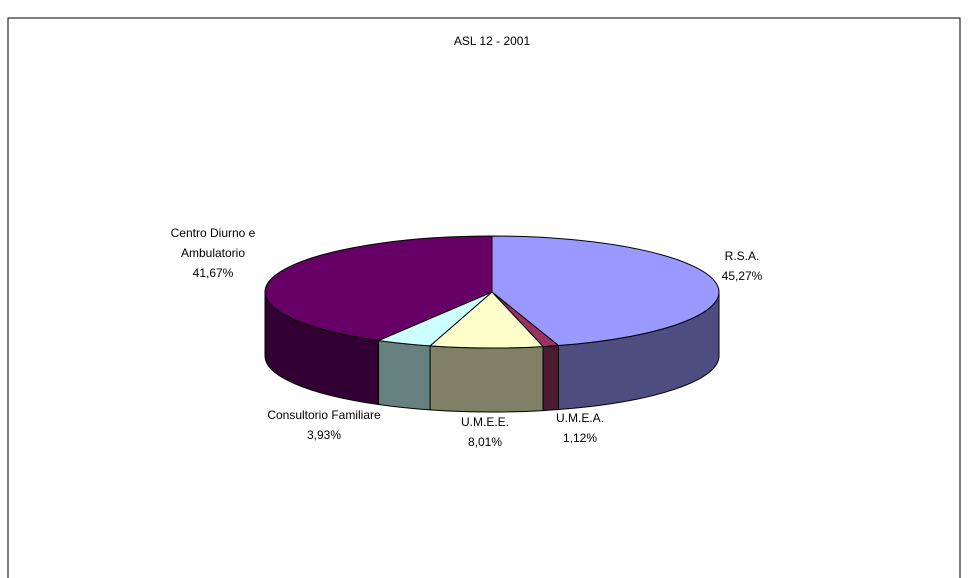 The height and width of the screenshot is (578, 968). Describe the element at coordinates (742, 276) in the screenshot. I see `value-label: 45,27%` at that location.